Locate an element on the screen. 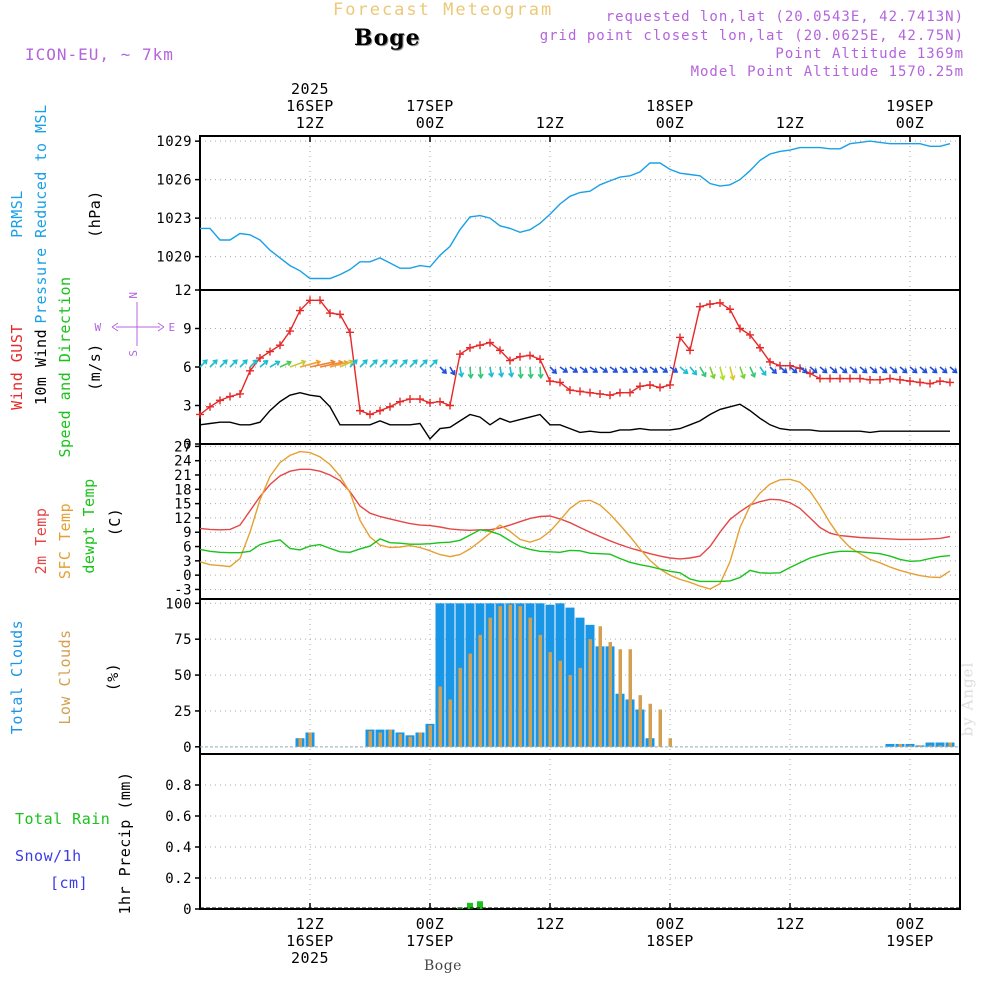 This screenshot has height=1000, width=1000. wind-unit: (m/s) is located at coordinates (95, 367).